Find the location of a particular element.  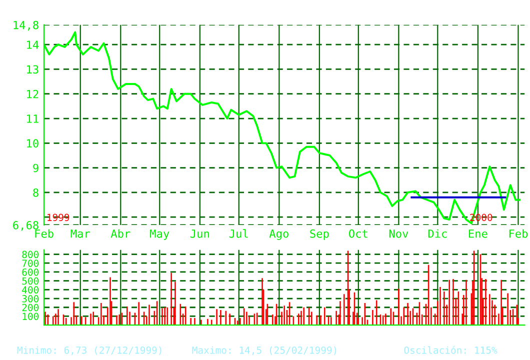

y-tick-label: 14 is located at coordinates (33, 44).